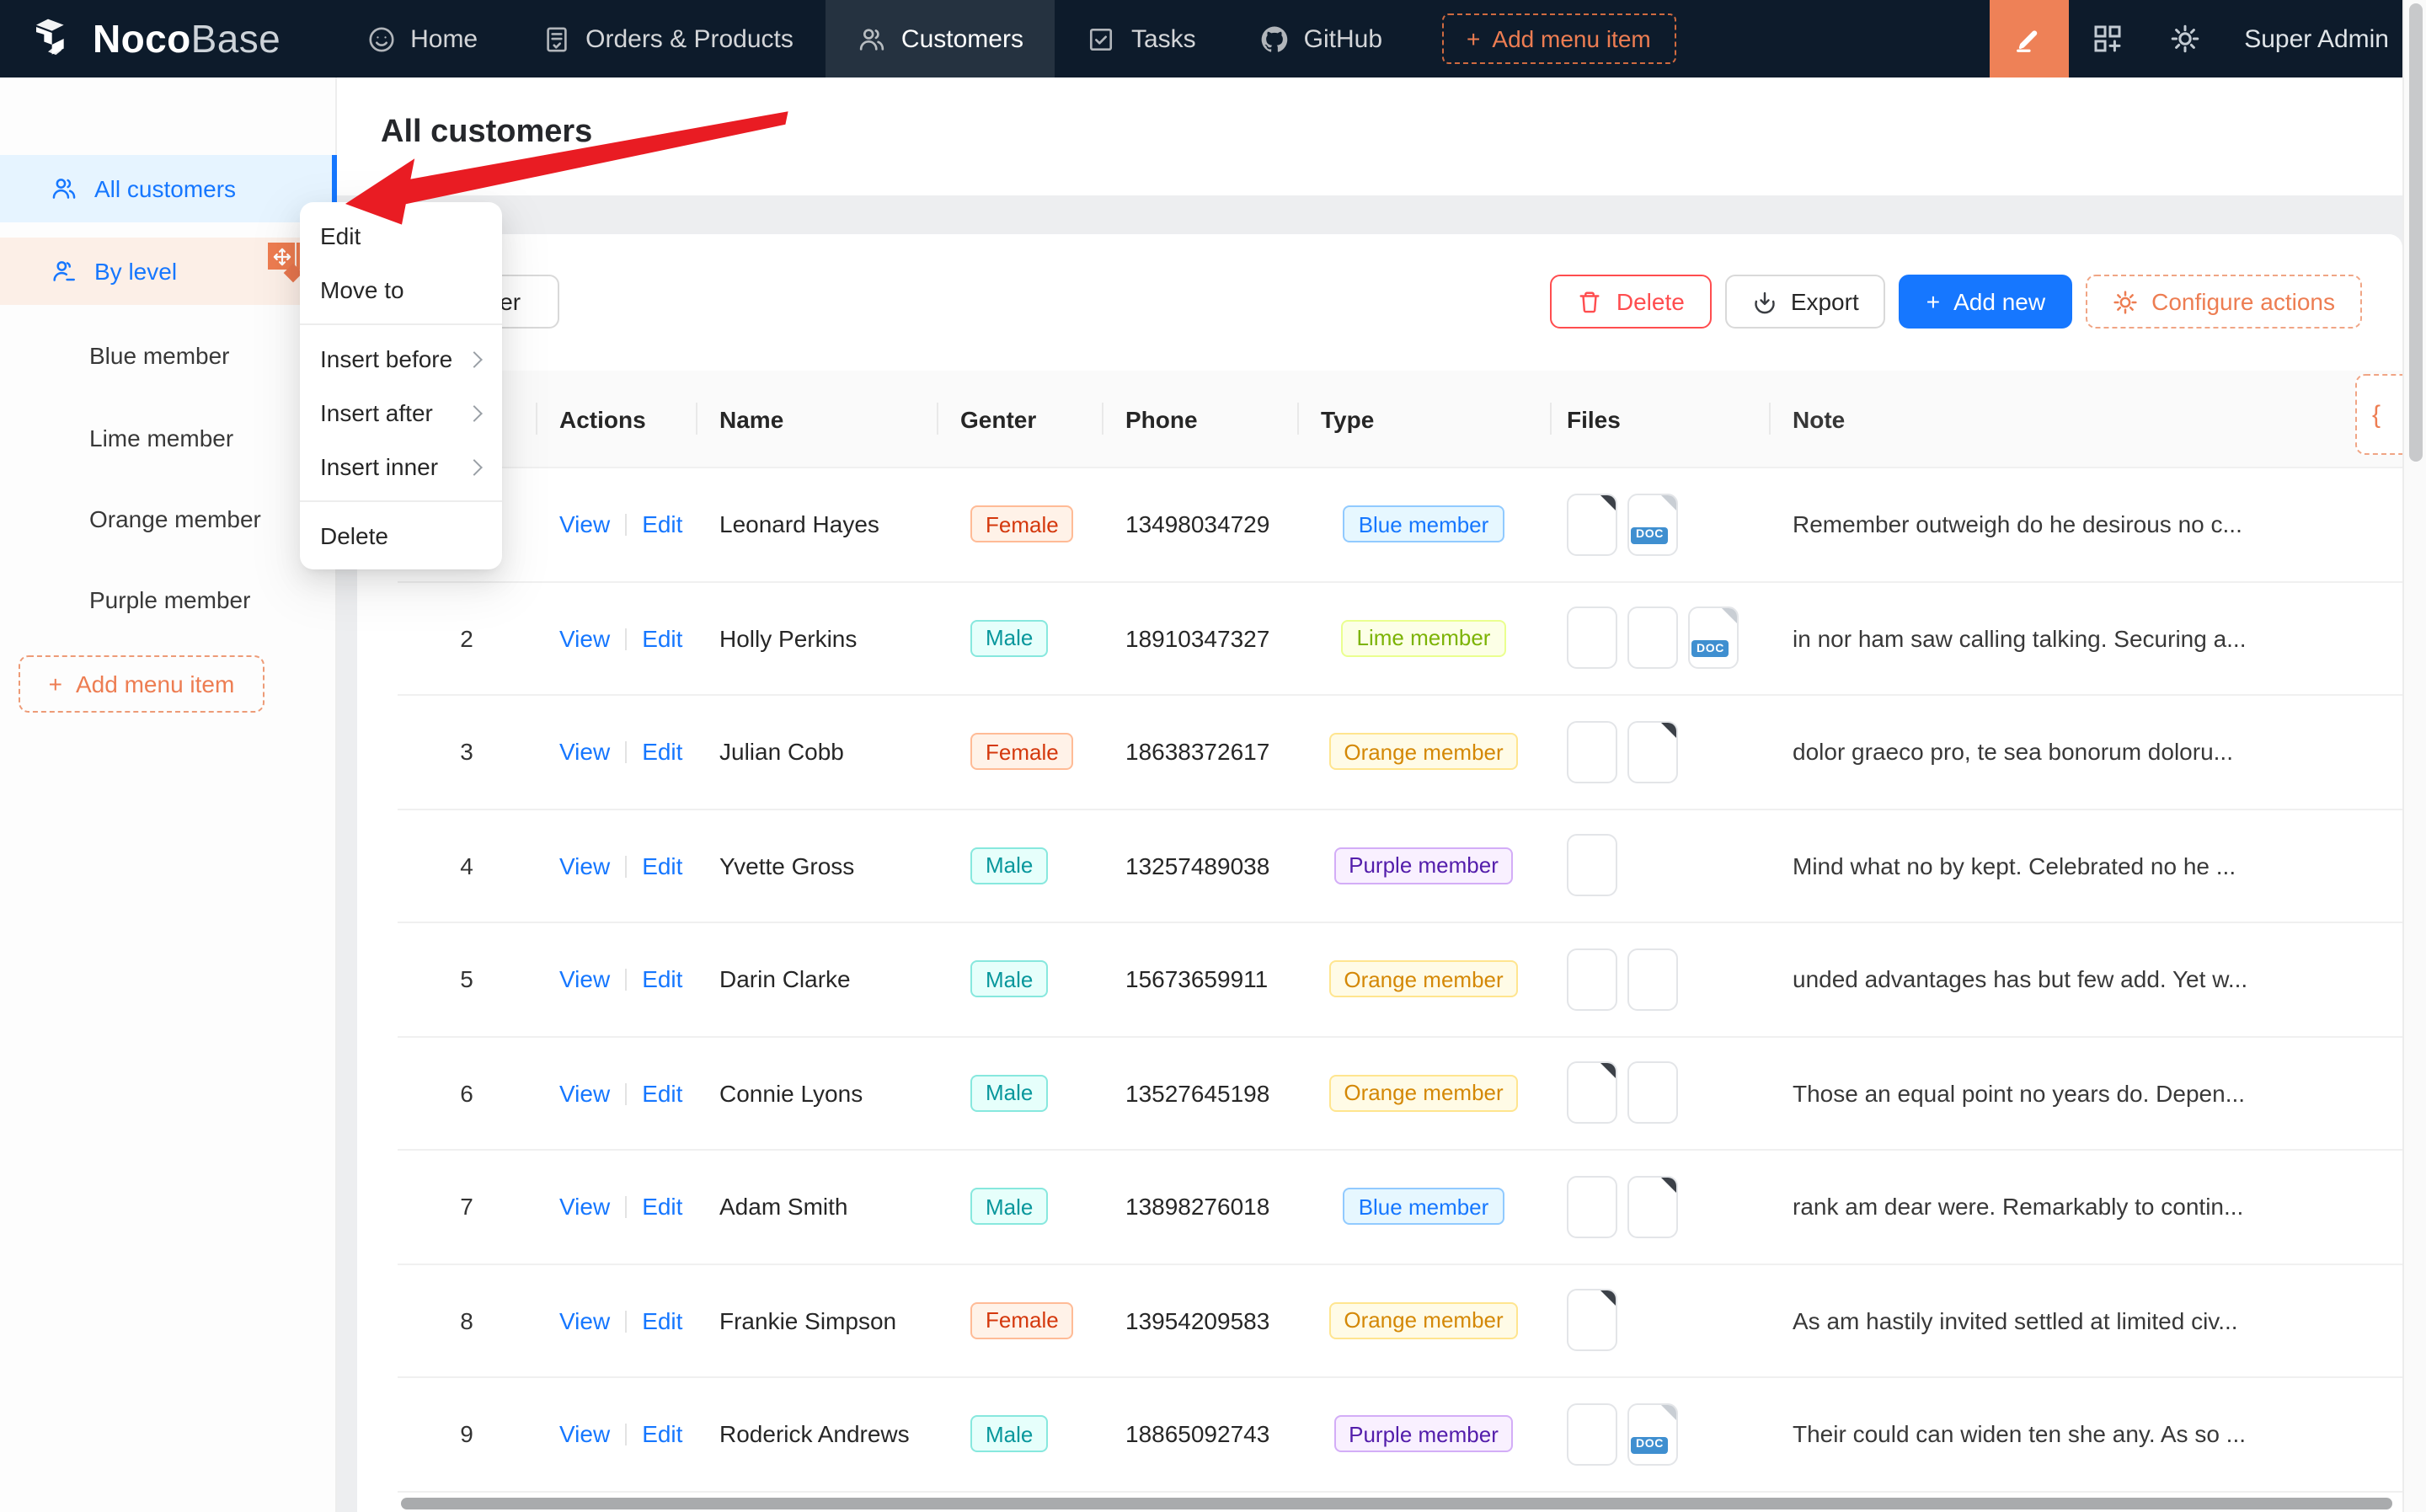 The image size is (2426, 1512). What do you see at coordinates (1423, 524) in the screenshot?
I see `member-type-tag: Blue member` at bounding box center [1423, 524].